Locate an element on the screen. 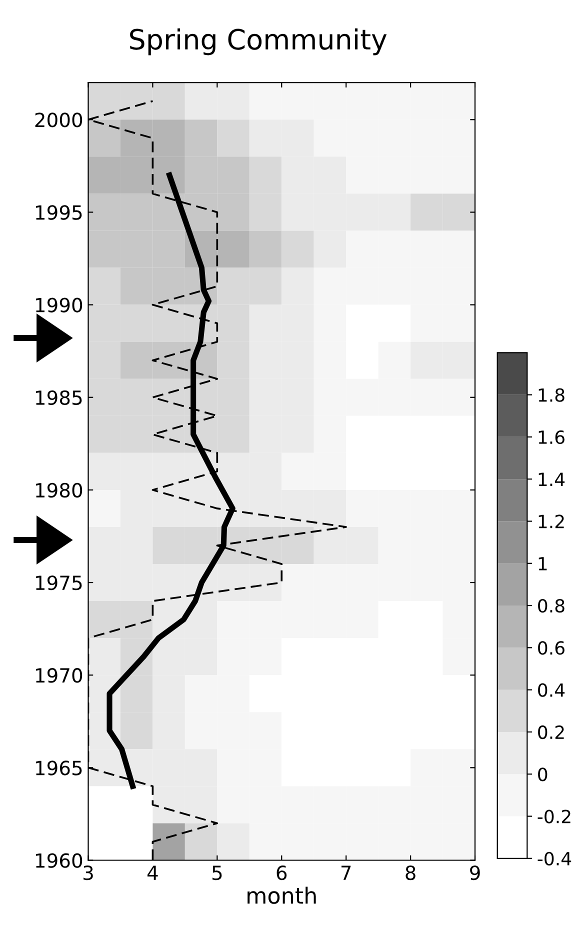 Image resolution: width=573 pixels, height=928 pixels. color-bar-label: 1.2 is located at coordinates (551, 521).